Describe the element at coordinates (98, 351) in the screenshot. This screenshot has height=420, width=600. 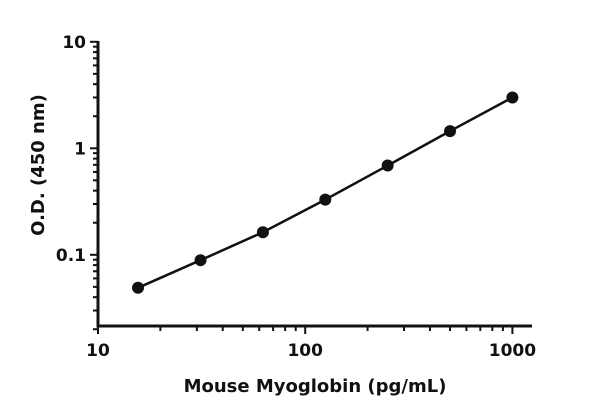
I see `x-tick-label: 10` at that location.